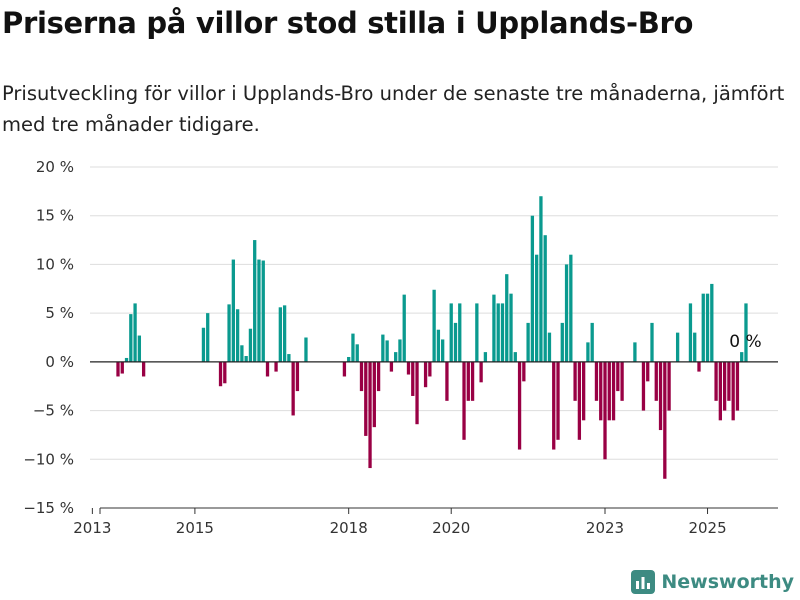 The height and width of the screenshot is (600, 800). Describe the element at coordinates (349, 528) in the screenshot. I see `x-tick-label: 2018` at that location.